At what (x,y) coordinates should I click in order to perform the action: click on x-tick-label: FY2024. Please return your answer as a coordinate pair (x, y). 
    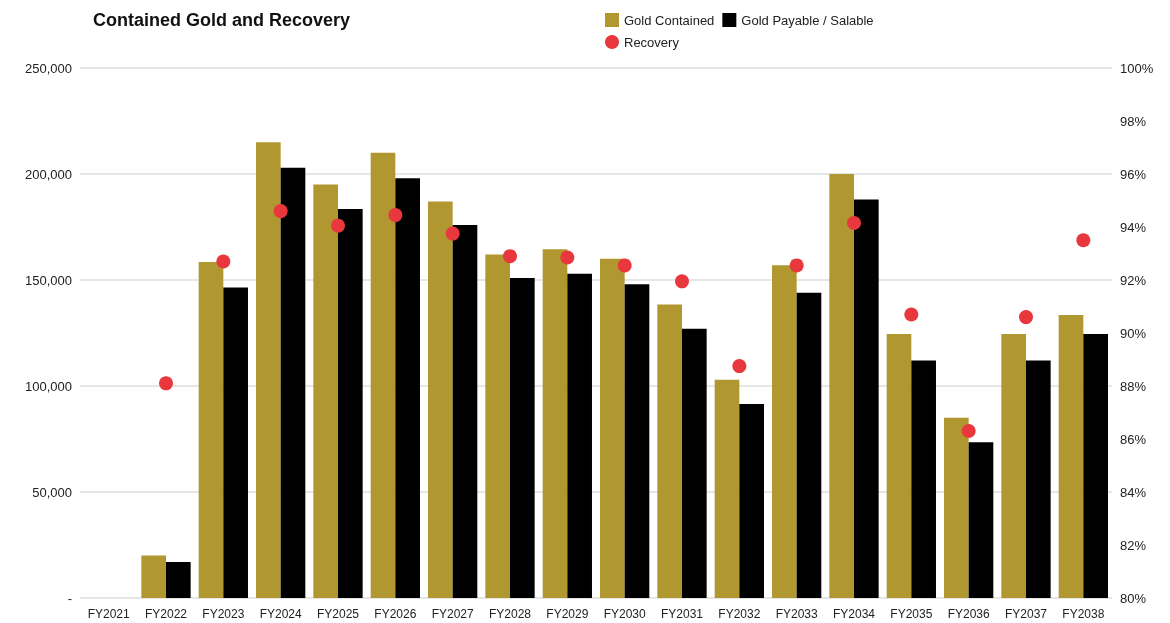
    Looking at the image, I should click on (281, 614).